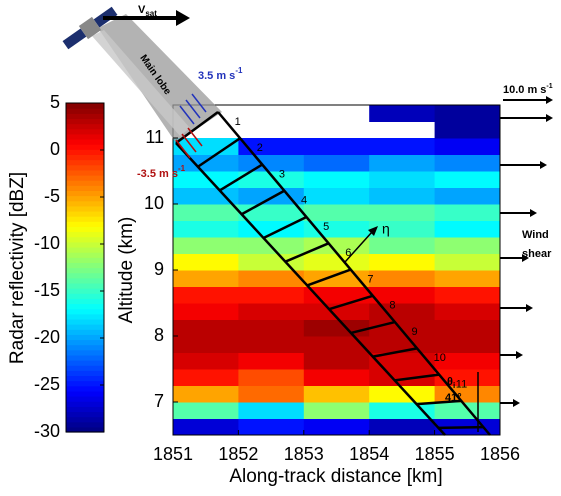 The width and height of the screenshot is (561, 496). What do you see at coordinates (500, 454) in the screenshot?
I see `x-tick-label: 1856` at bounding box center [500, 454].